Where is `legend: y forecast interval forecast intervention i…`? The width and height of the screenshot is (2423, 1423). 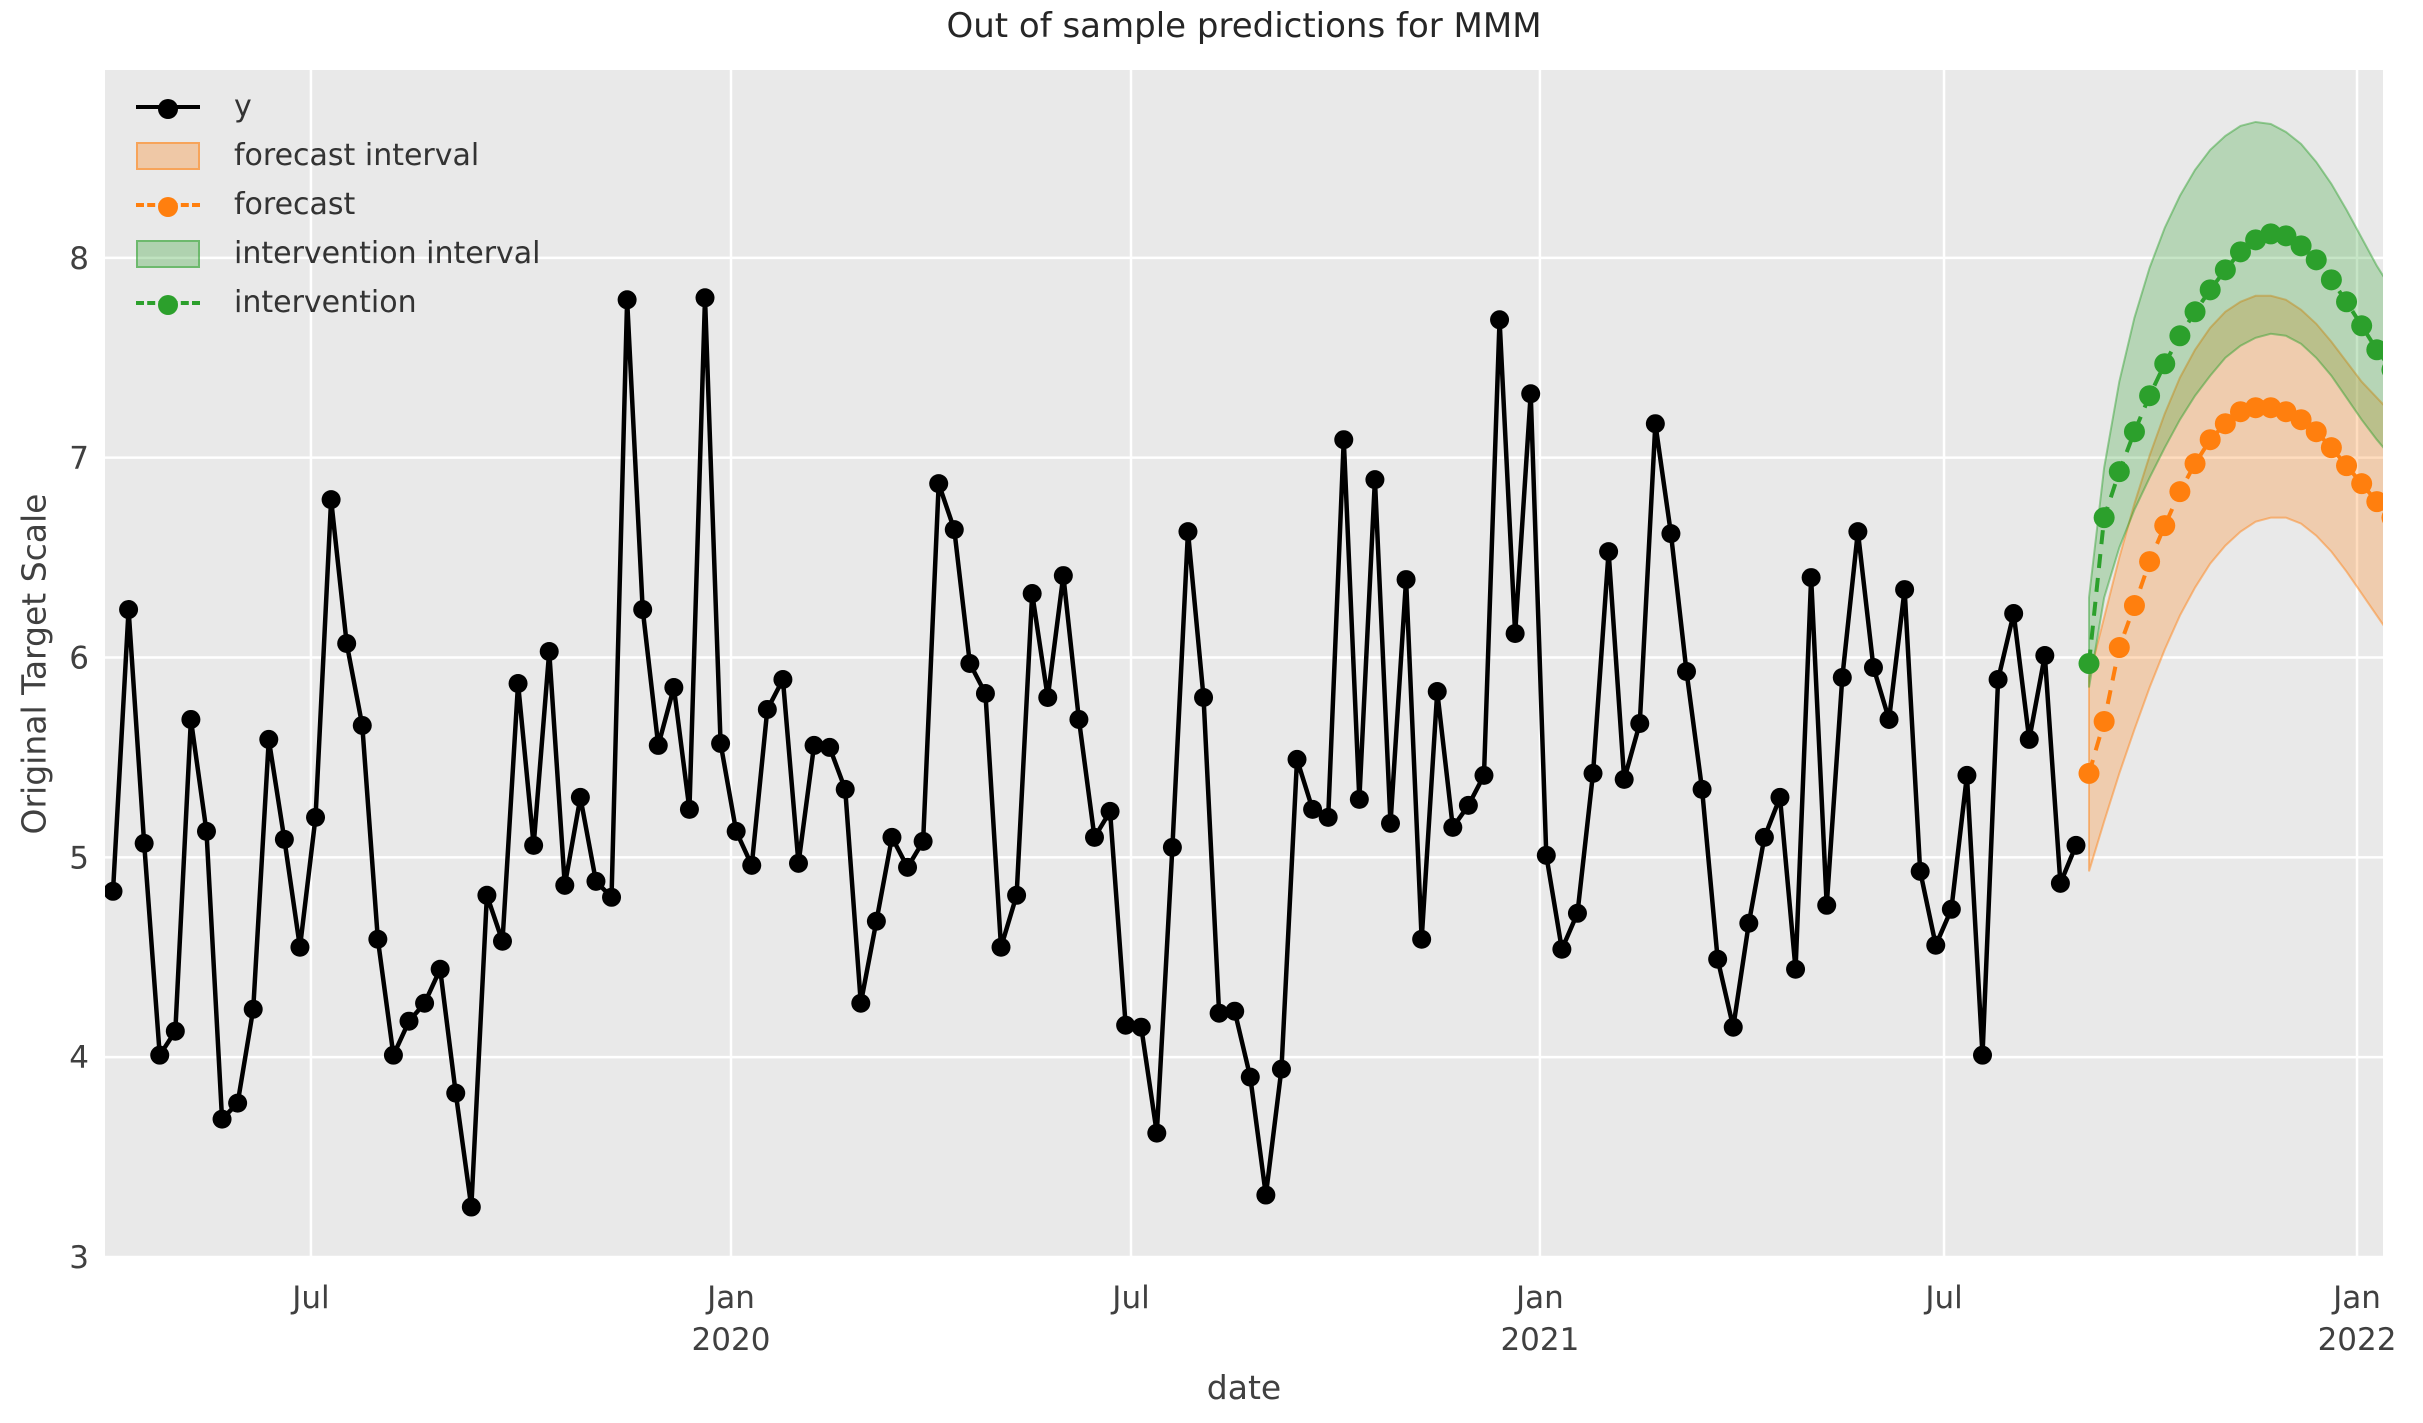 legend: y forecast interval forecast intervention i… is located at coordinates (329, 204).